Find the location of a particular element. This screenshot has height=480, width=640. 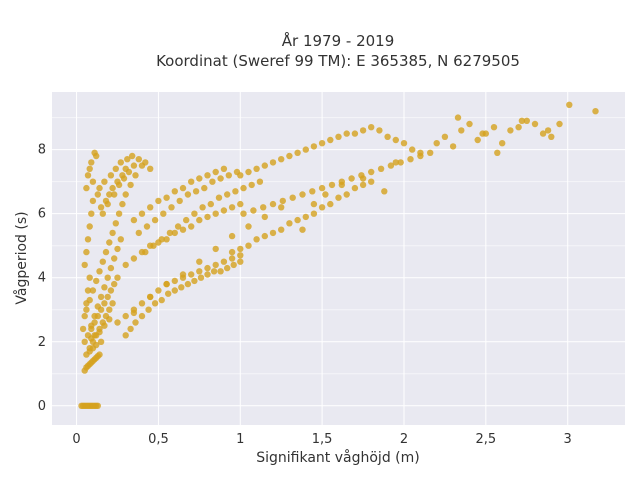

y-axis-label: Vågperiod (s) is located at coordinates (21, 257).